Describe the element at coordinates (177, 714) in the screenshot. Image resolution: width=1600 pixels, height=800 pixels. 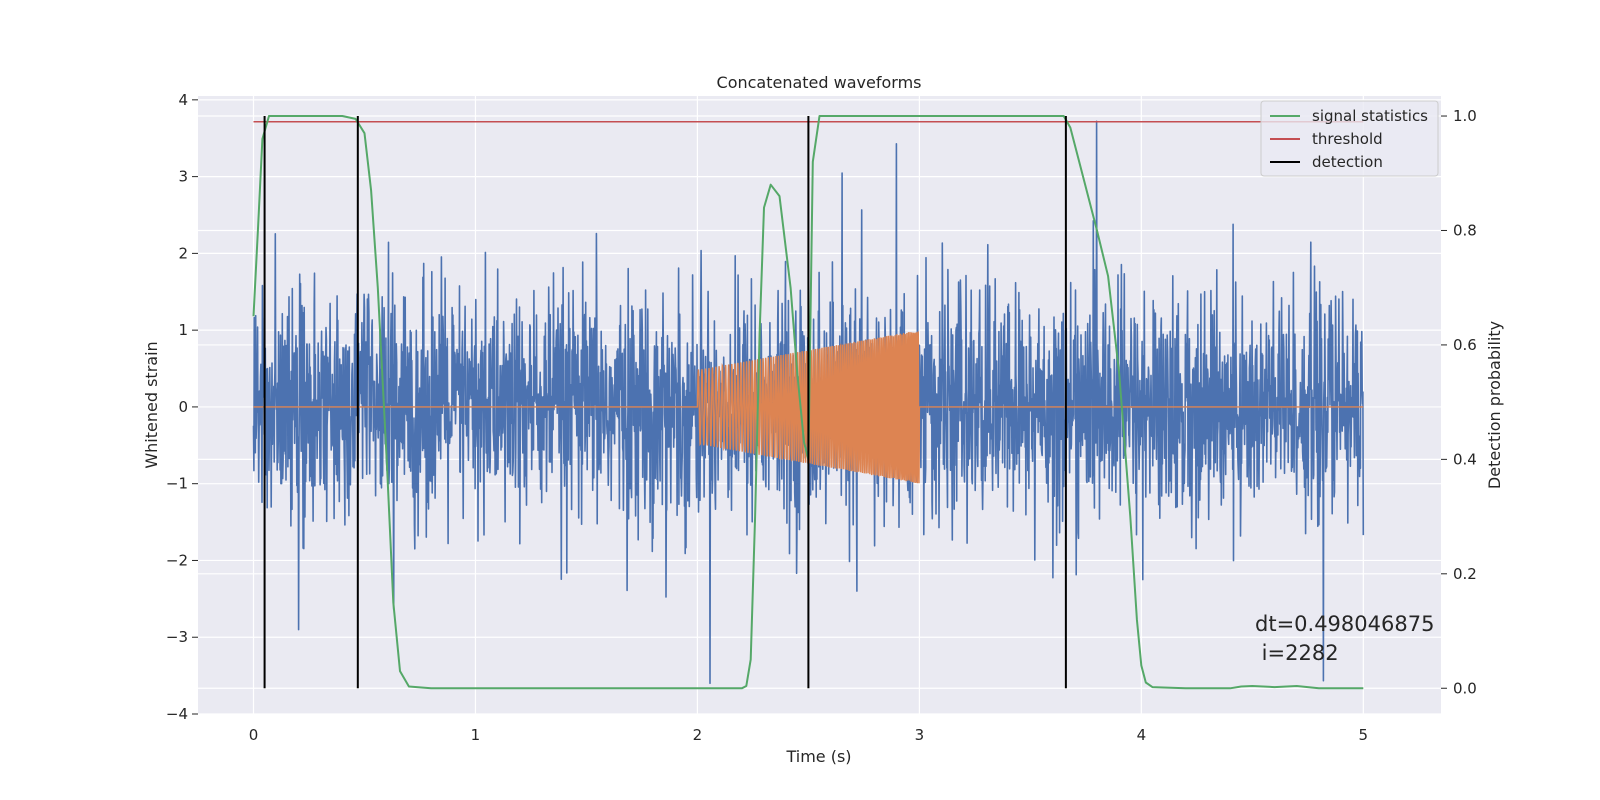
I see `y-tick-label: −4` at that location.